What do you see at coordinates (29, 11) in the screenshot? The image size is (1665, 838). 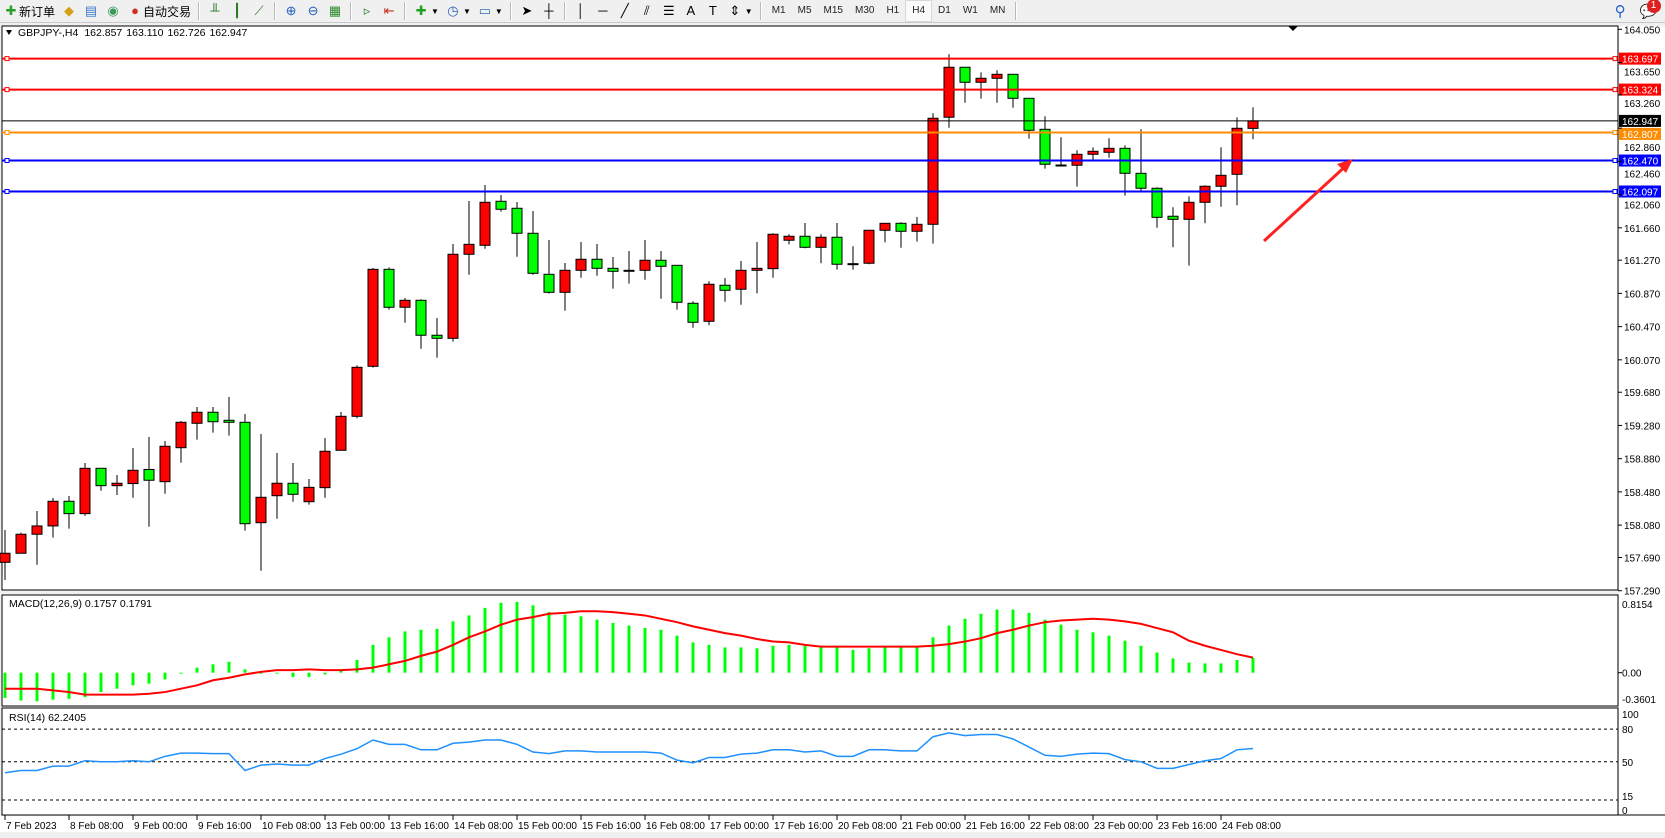 I see `new-order-button: ✚ 新订单` at bounding box center [29, 11].